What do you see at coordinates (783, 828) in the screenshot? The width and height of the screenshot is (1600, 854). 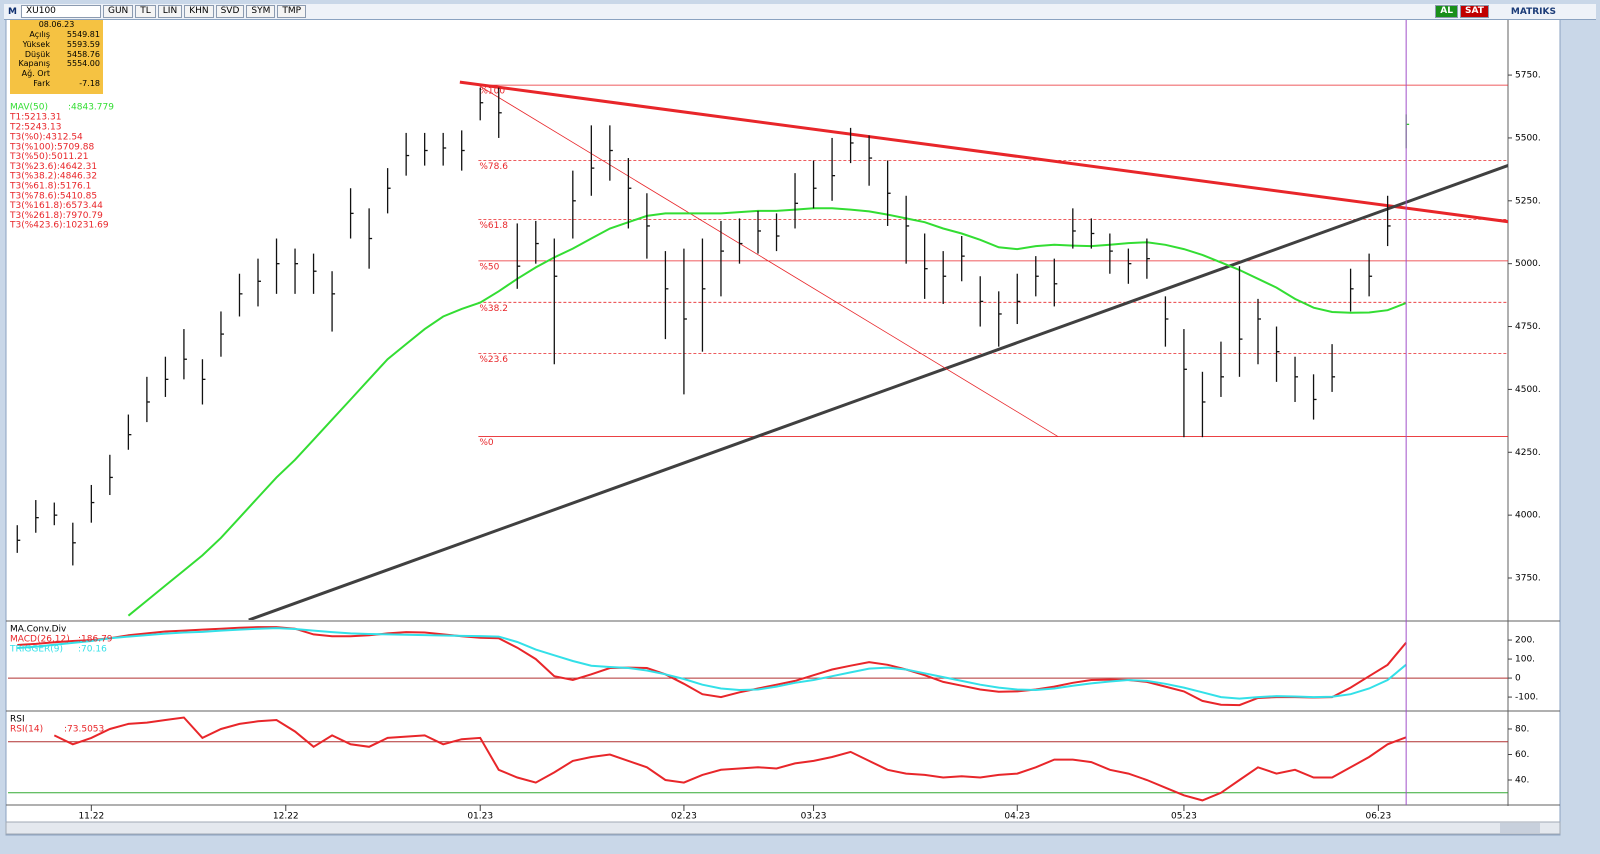 I see `scrollbar` at bounding box center [783, 828].